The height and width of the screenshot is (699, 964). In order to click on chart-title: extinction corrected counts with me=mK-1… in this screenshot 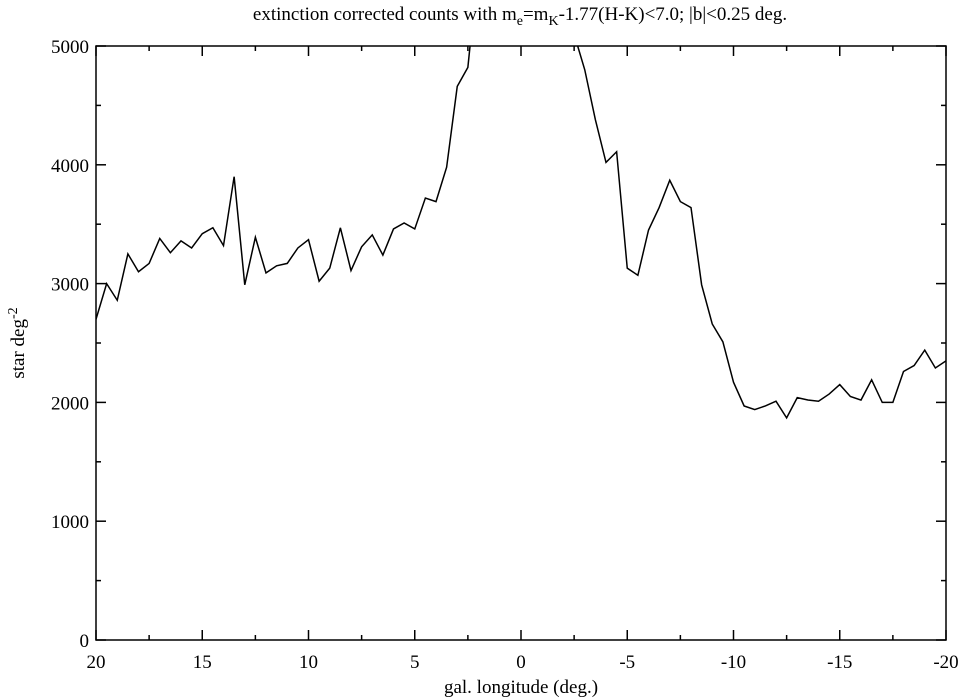, I will do `click(520, 16)`.